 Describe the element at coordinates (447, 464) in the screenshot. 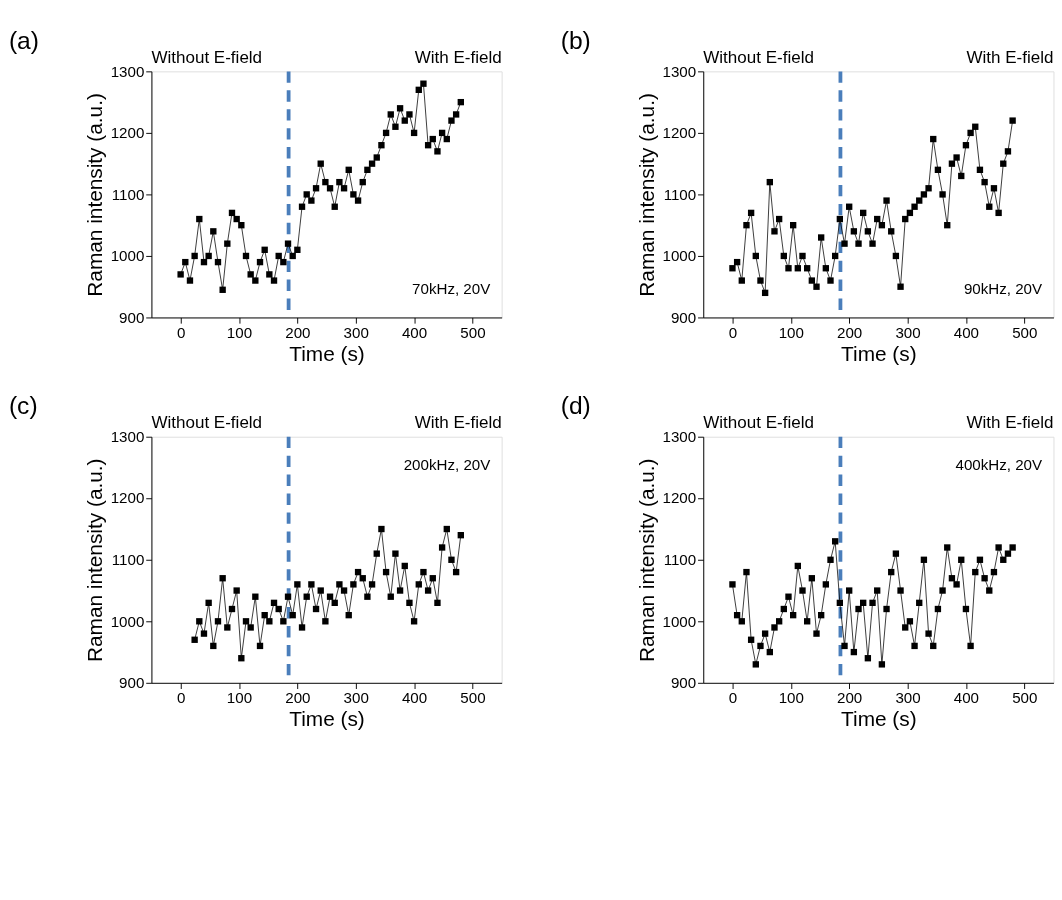

I see `annotation: 200kHz, 20V` at that location.